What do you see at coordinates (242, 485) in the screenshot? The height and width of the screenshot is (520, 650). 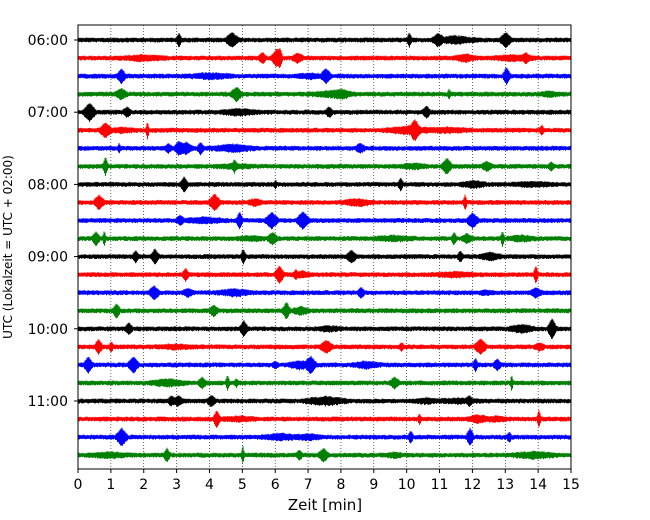 I see `x-tick-label: 5` at bounding box center [242, 485].